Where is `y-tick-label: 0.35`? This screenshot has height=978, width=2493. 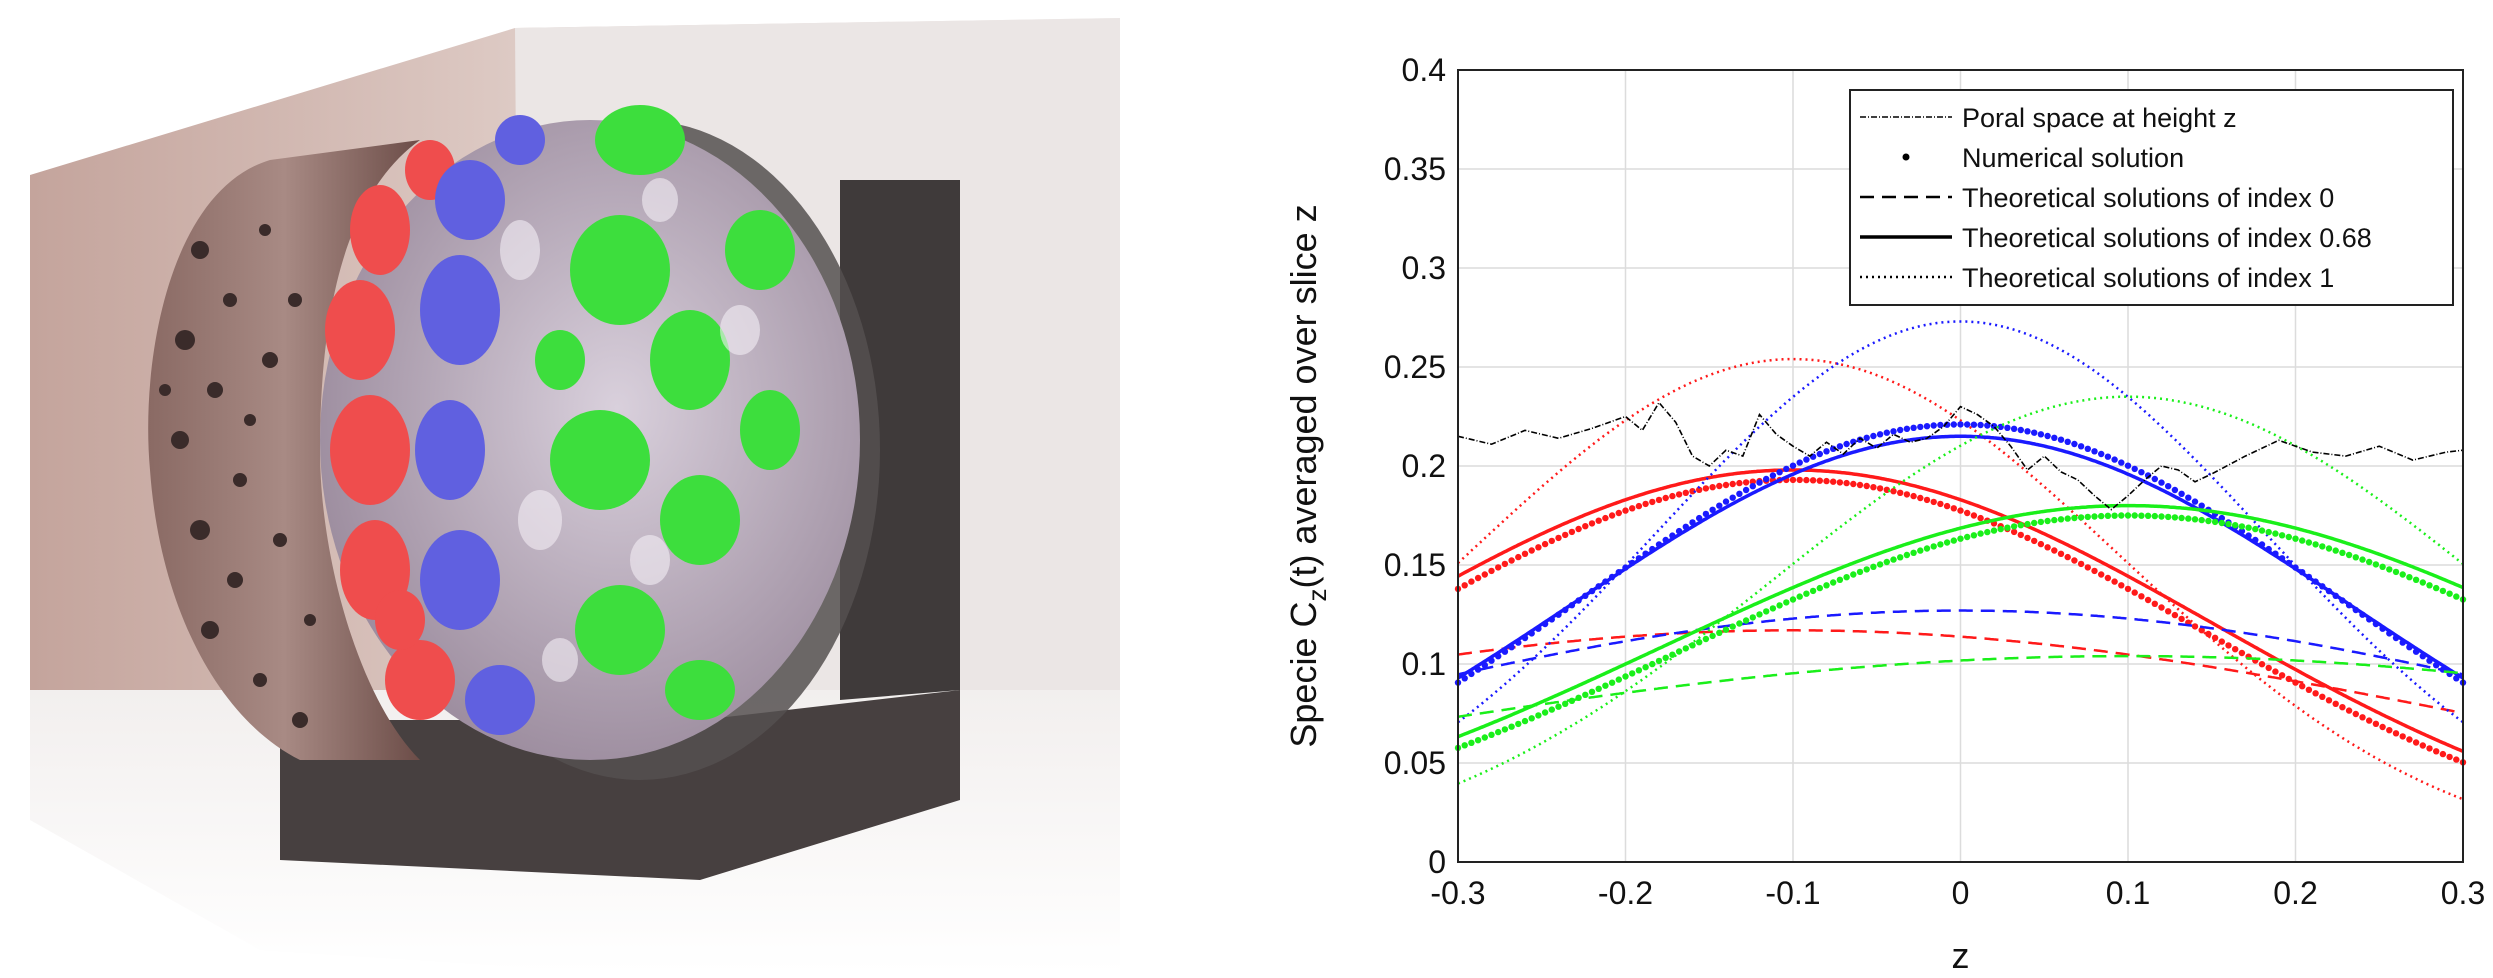
y-tick-label: 0.35 is located at coordinates (1415, 169).